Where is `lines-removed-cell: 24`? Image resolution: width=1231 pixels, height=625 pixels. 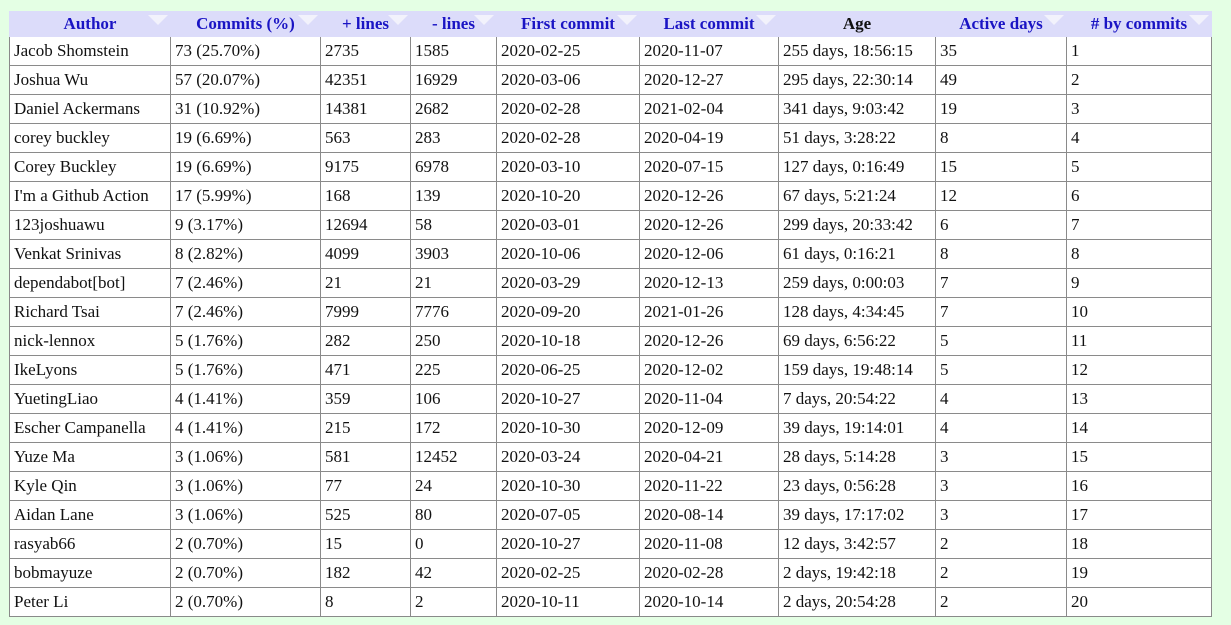 lines-removed-cell: 24 is located at coordinates (453, 486).